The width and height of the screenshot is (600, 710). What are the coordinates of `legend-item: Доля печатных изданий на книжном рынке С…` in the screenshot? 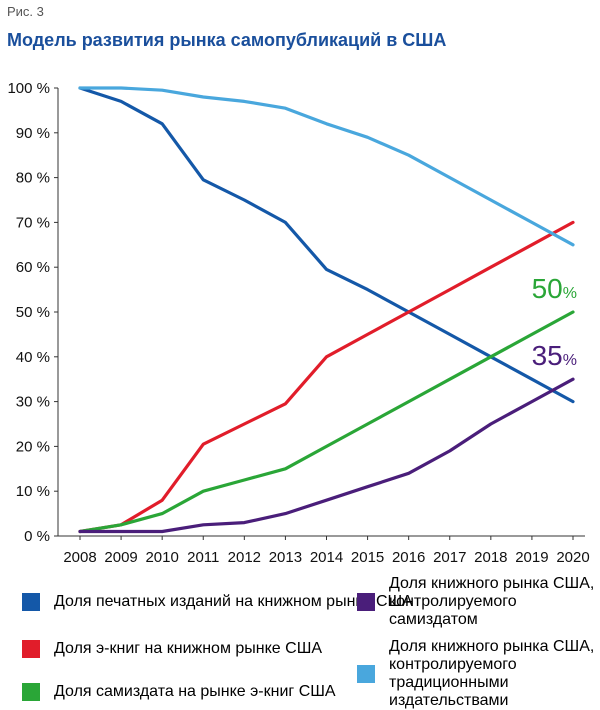 It's located at (217, 602).